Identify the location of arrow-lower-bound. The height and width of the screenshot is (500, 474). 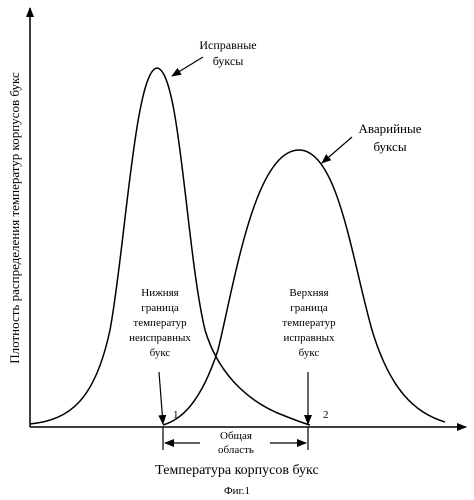
(161, 398).